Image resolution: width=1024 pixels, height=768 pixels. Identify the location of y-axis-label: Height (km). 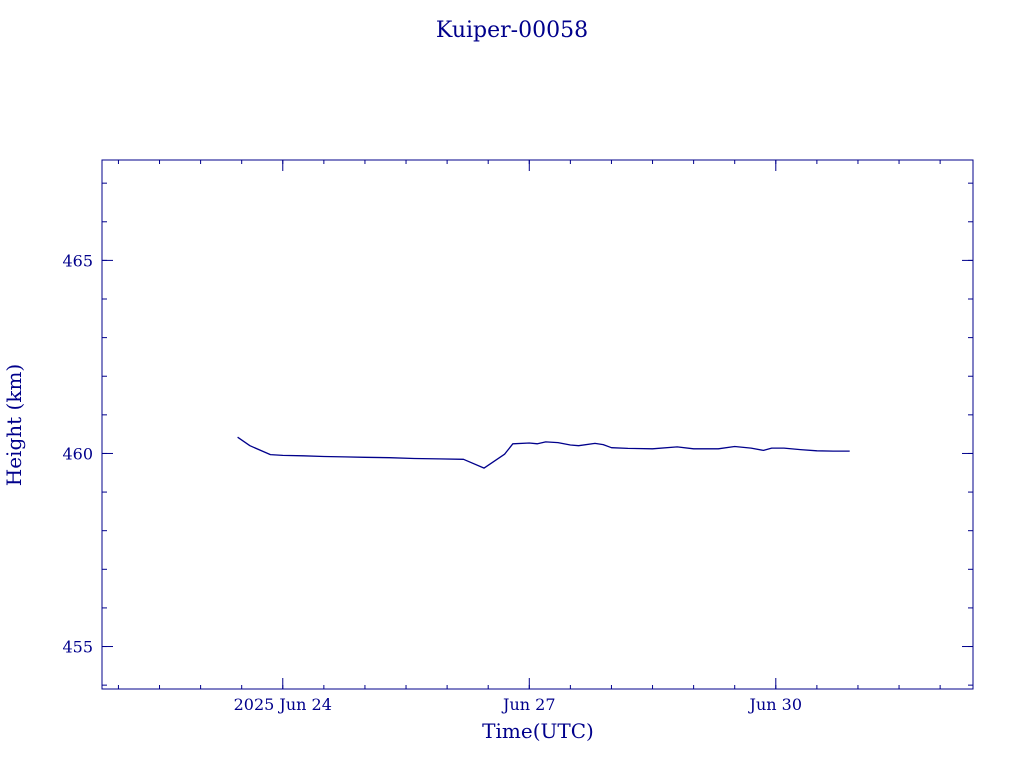
(14, 425).